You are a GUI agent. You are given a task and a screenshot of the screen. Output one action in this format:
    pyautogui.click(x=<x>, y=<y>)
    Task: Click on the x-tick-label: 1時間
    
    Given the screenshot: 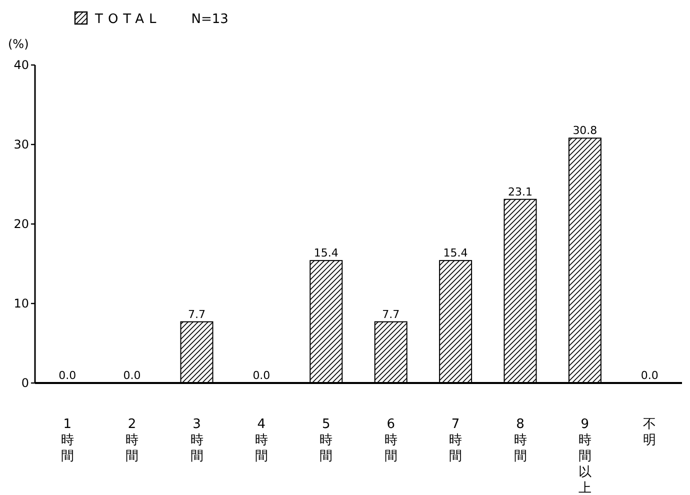 What is the action you would take?
    pyautogui.click(x=67, y=440)
    